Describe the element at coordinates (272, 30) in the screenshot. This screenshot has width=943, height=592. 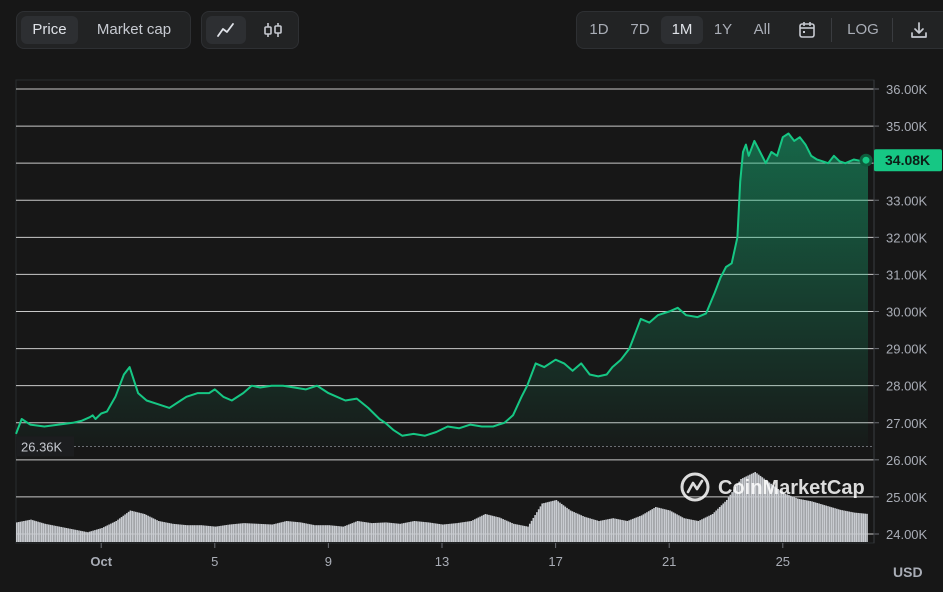
I see `candlestick-icon` at that location.